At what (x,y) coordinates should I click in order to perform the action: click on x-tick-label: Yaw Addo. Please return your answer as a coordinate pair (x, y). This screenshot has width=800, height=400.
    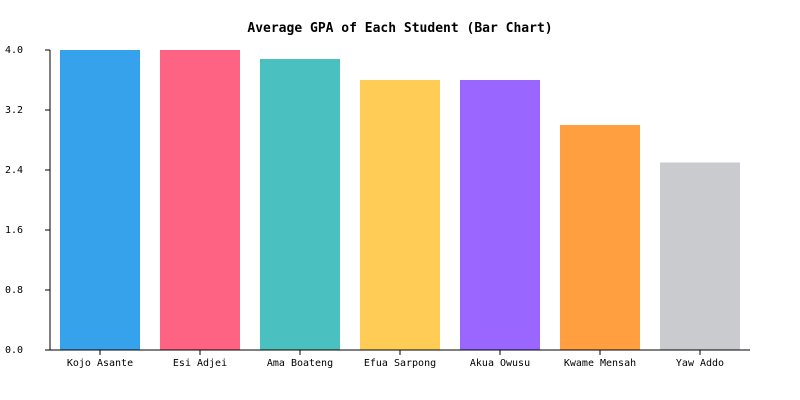
    Looking at the image, I should click on (700, 363).